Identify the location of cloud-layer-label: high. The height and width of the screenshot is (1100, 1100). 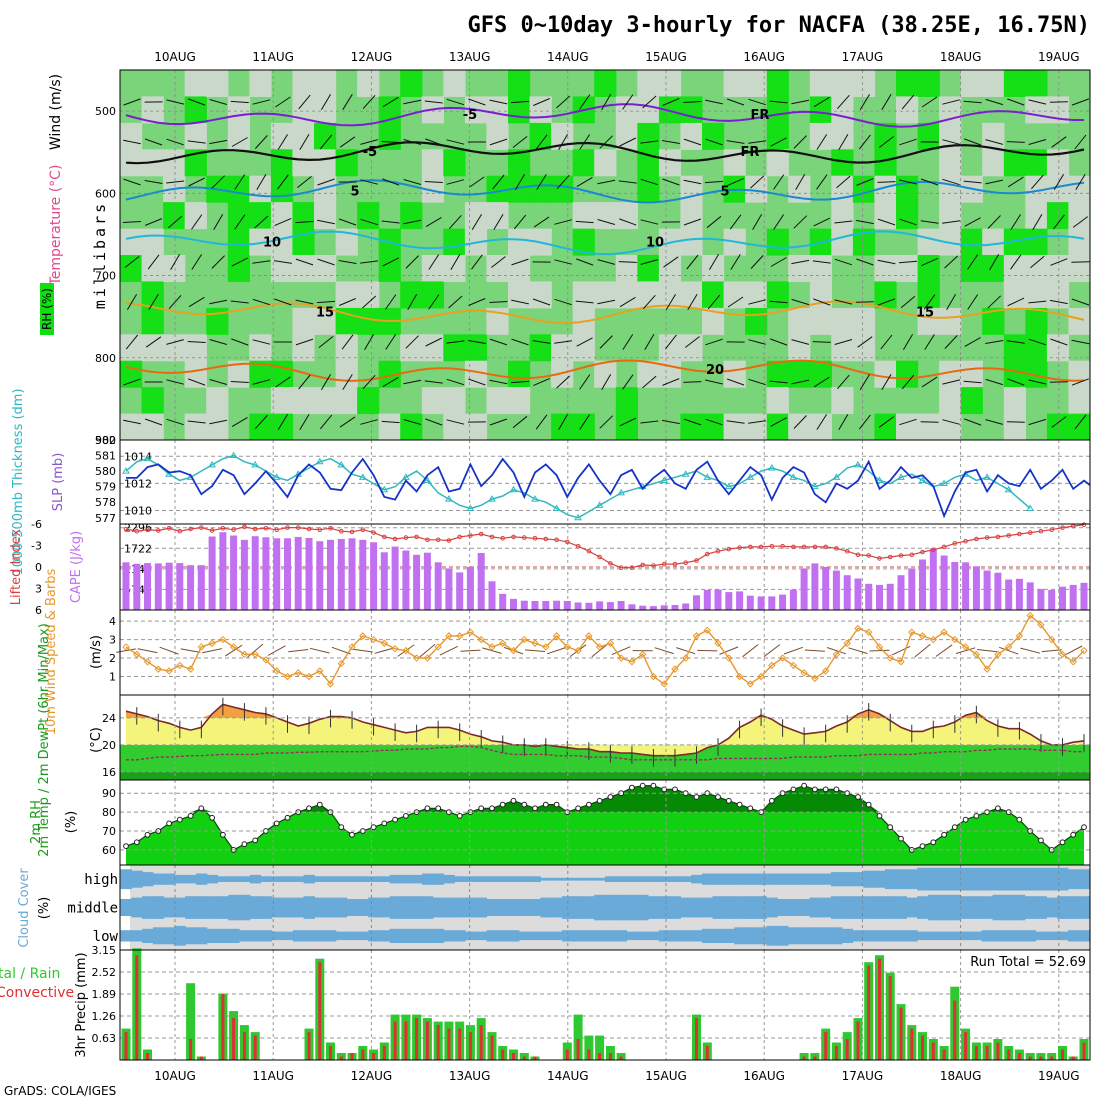
(101, 880).